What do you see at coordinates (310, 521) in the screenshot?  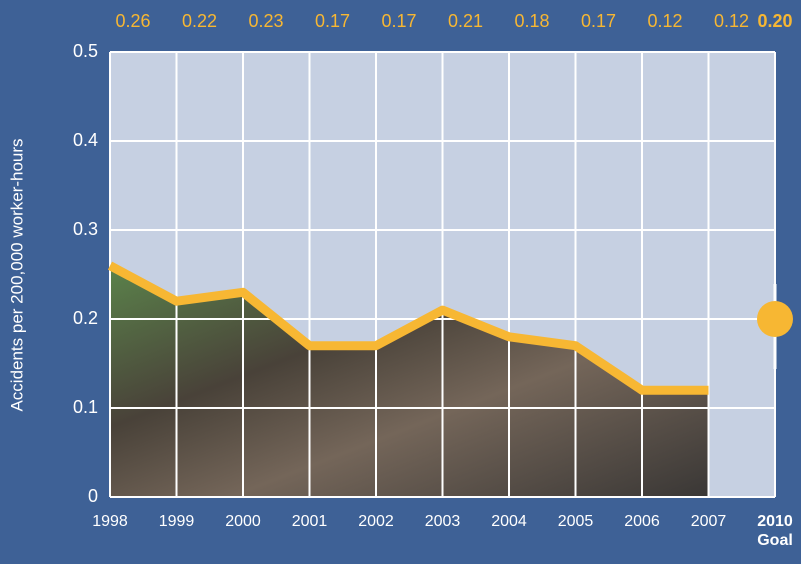 I see `x-tick-label: 2001` at bounding box center [310, 521].